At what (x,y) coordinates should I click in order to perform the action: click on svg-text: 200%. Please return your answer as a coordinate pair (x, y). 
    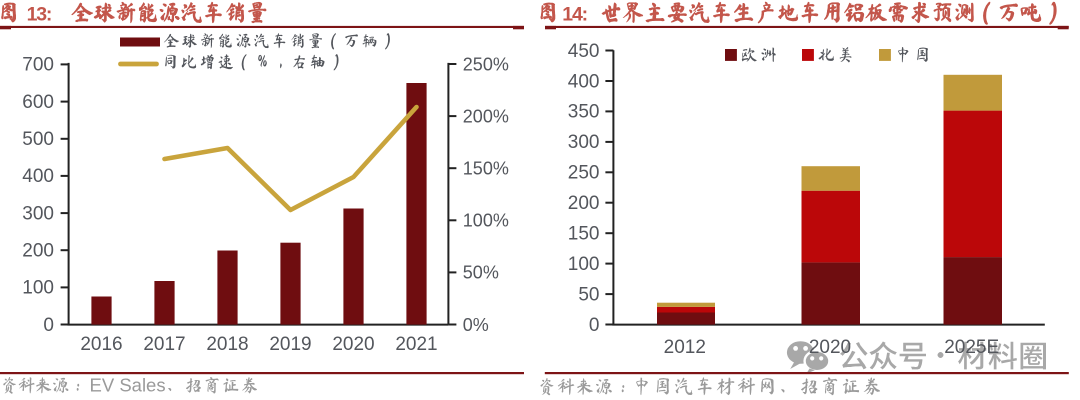
    Looking at the image, I should click on (486, 116).